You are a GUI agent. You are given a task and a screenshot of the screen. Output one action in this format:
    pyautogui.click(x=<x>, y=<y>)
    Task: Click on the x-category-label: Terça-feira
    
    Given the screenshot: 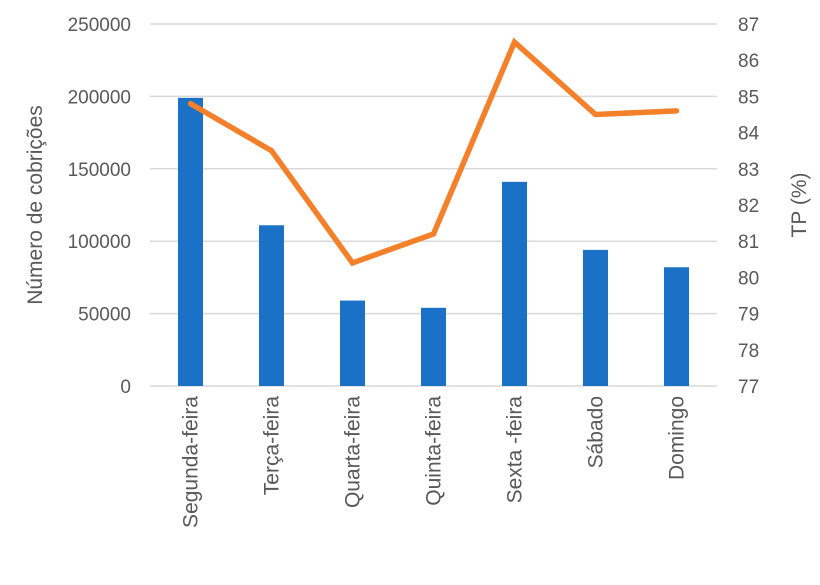 What is the action you would take?
    pyautogui.click(x=272, y=446)
    